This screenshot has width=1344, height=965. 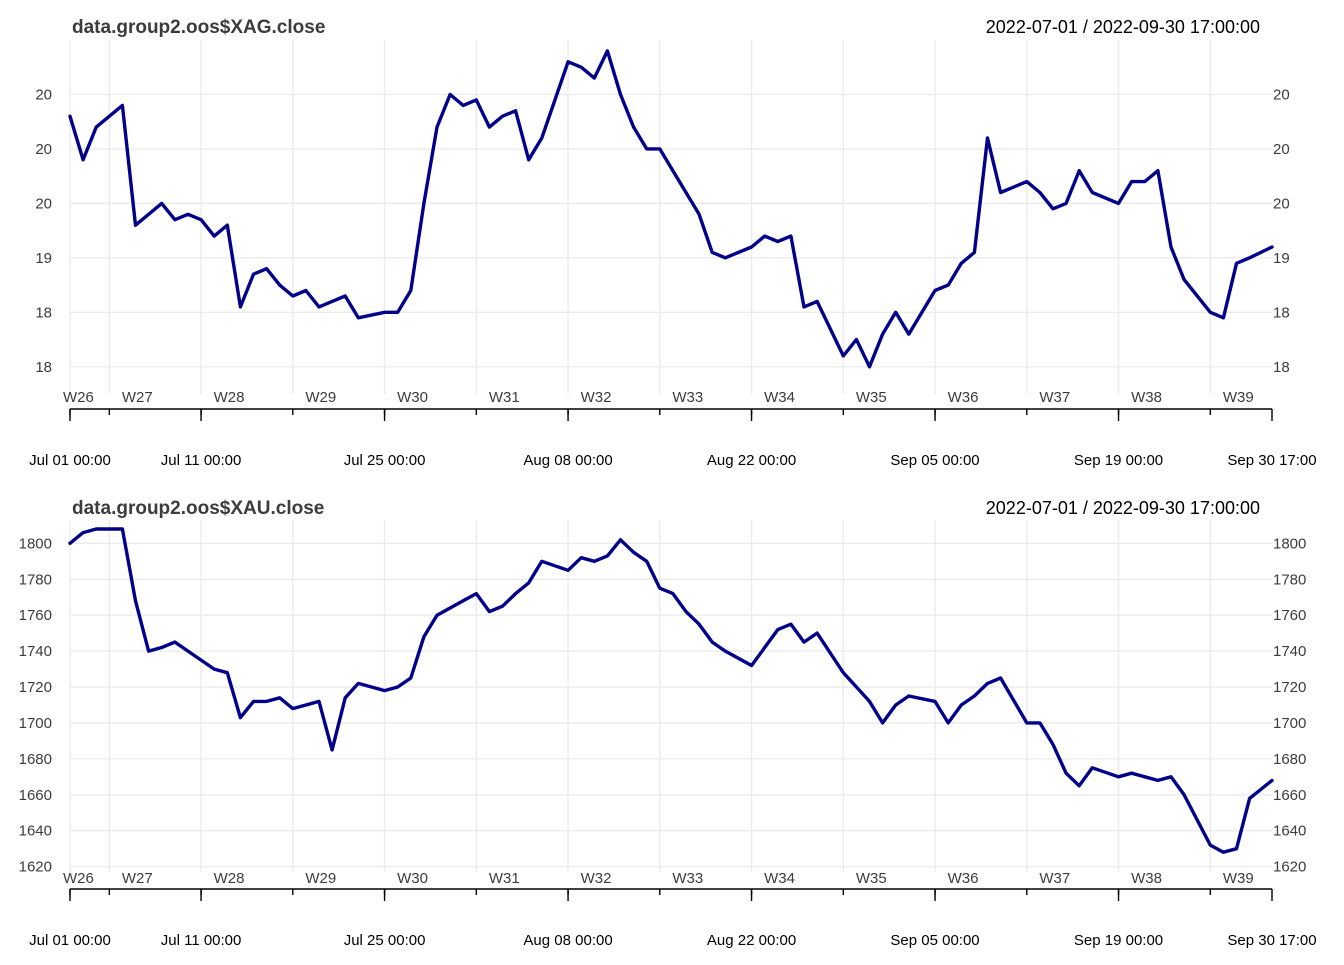 I want to click on date-label: Jul 01 00:00, so click(x=70, y=460).